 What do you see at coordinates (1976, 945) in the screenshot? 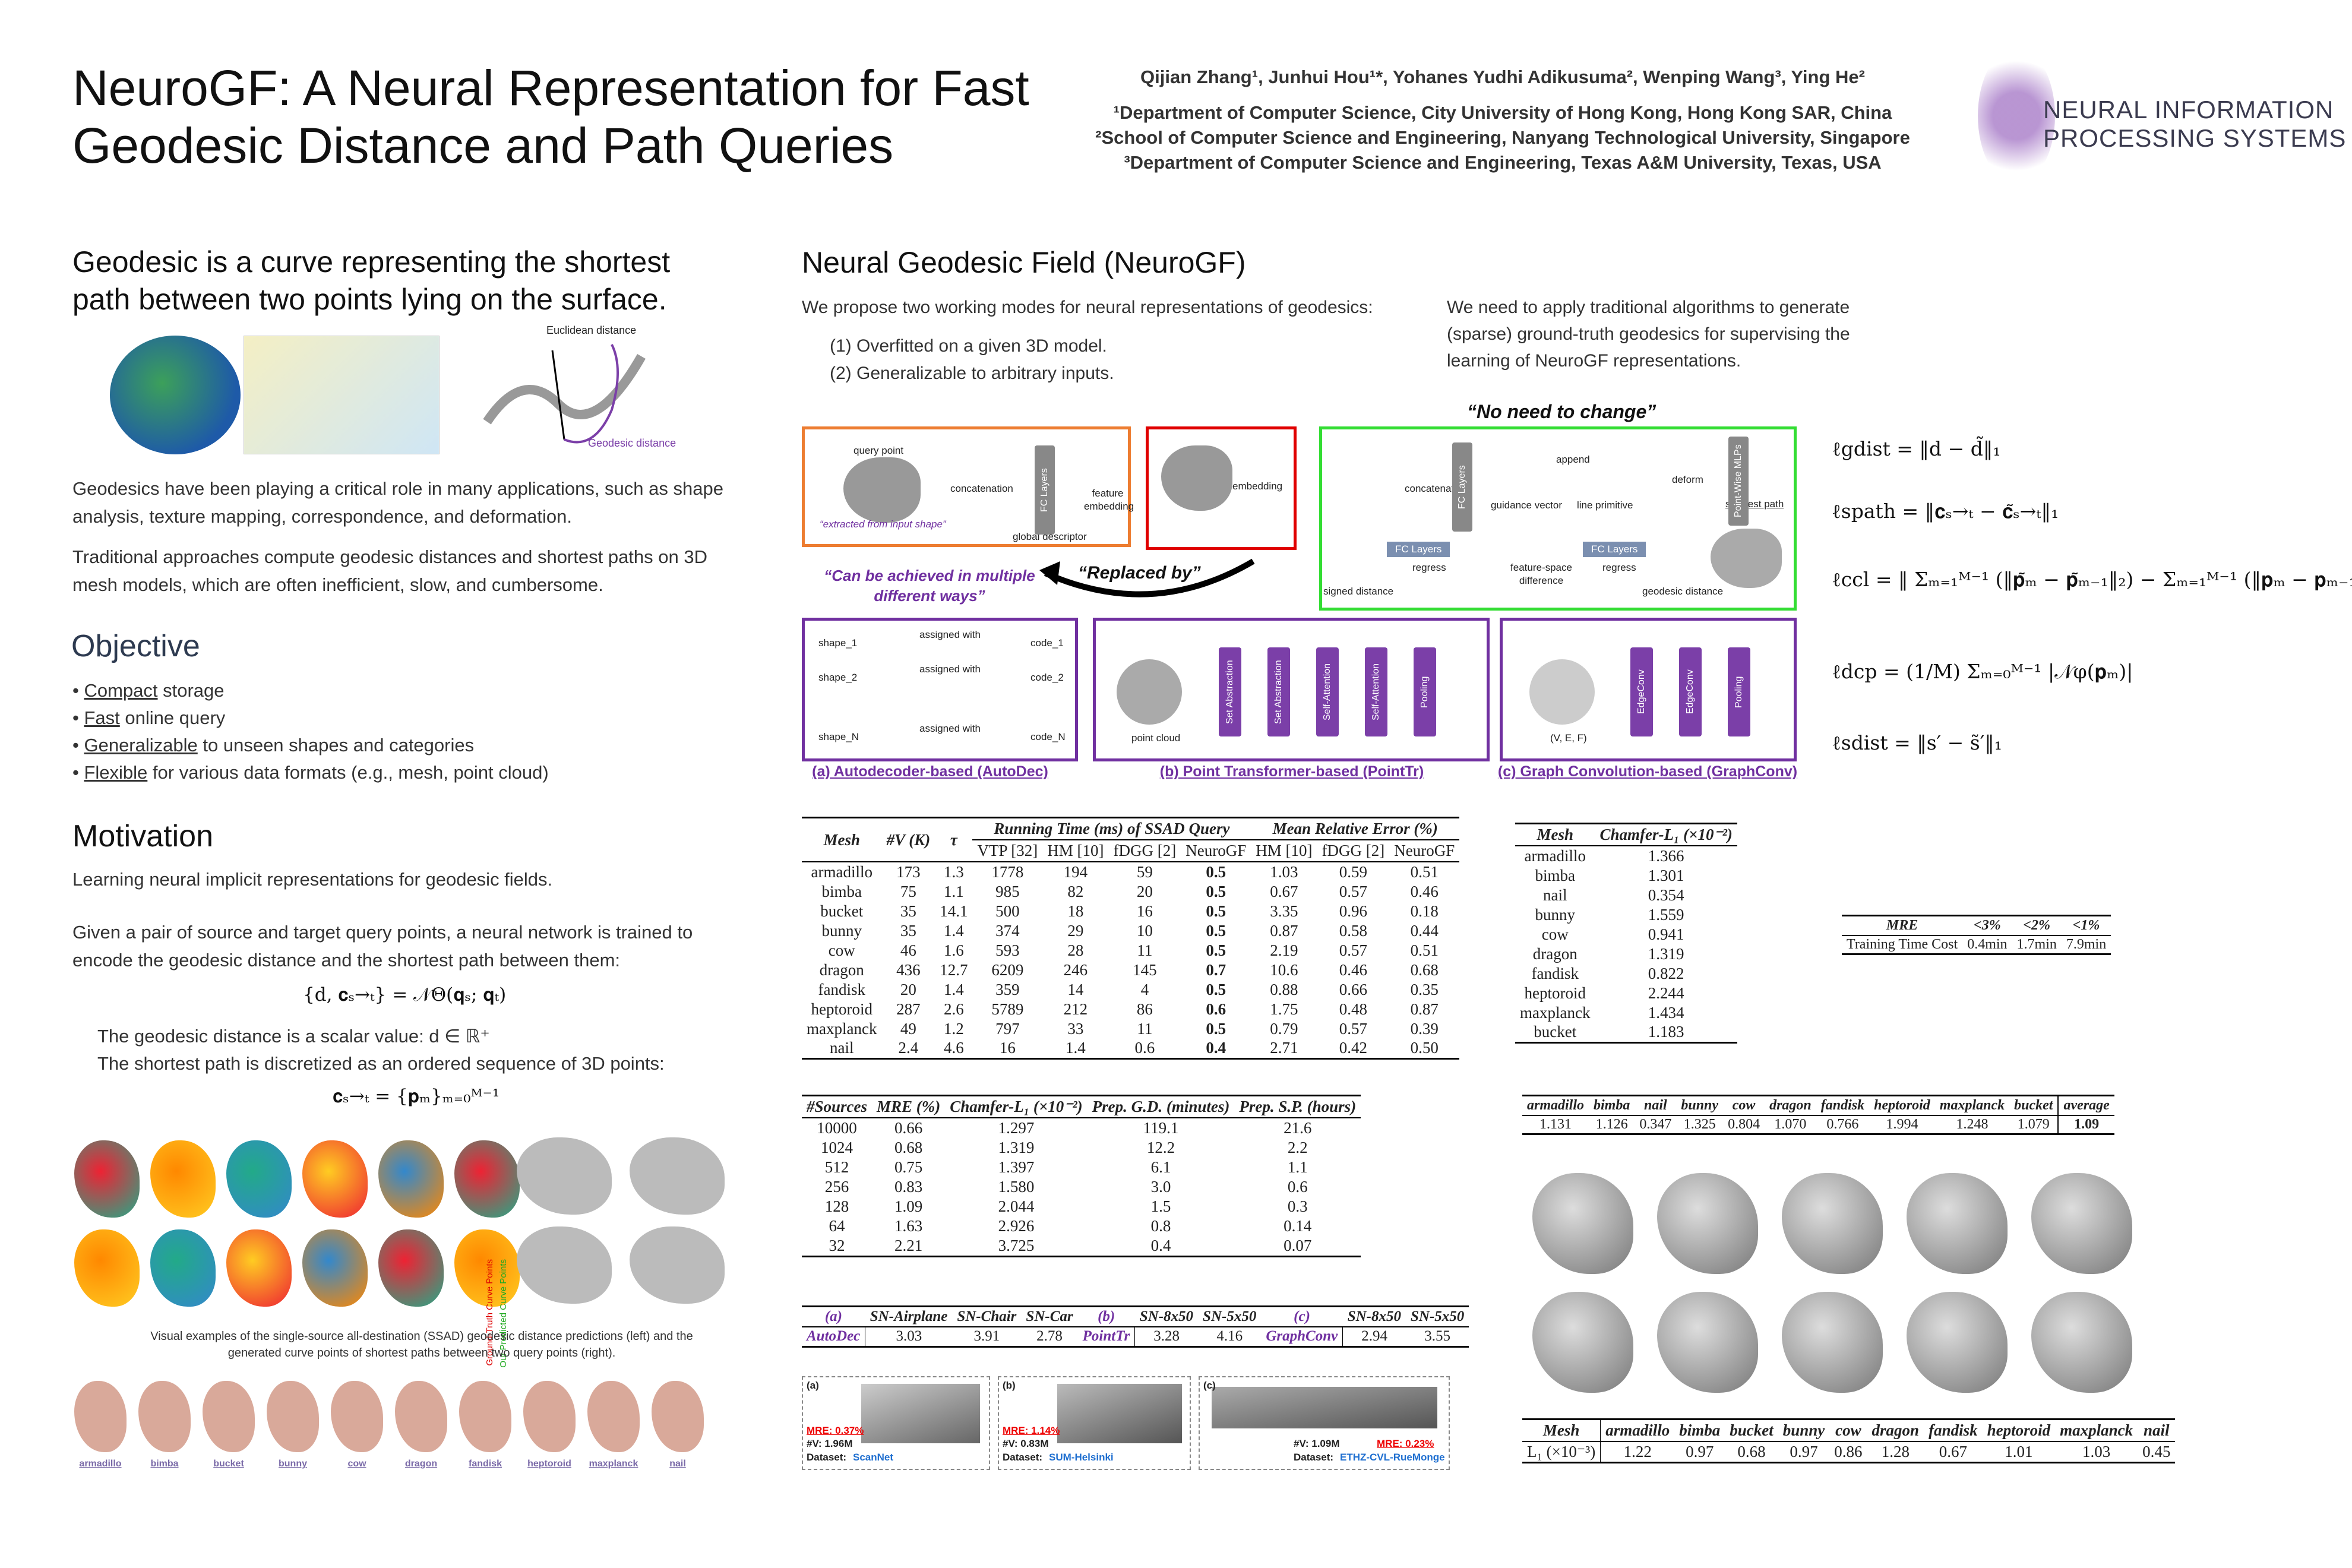
I see `row: Training Time Cost 0.4min 1.7min 7.9min` at bounding box center [1976, 945].